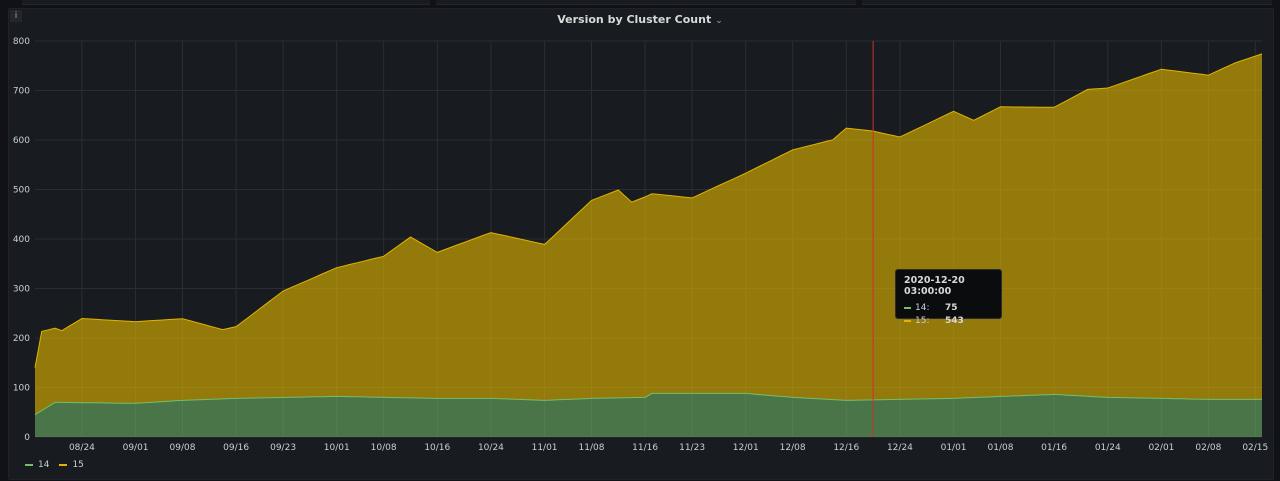 Image resolution: width=1280 pixels, height=481 pixels. Describe the element at coordinates (1054, 448) in the screenshot. I see `x-tick-label: 01/16` at that location.